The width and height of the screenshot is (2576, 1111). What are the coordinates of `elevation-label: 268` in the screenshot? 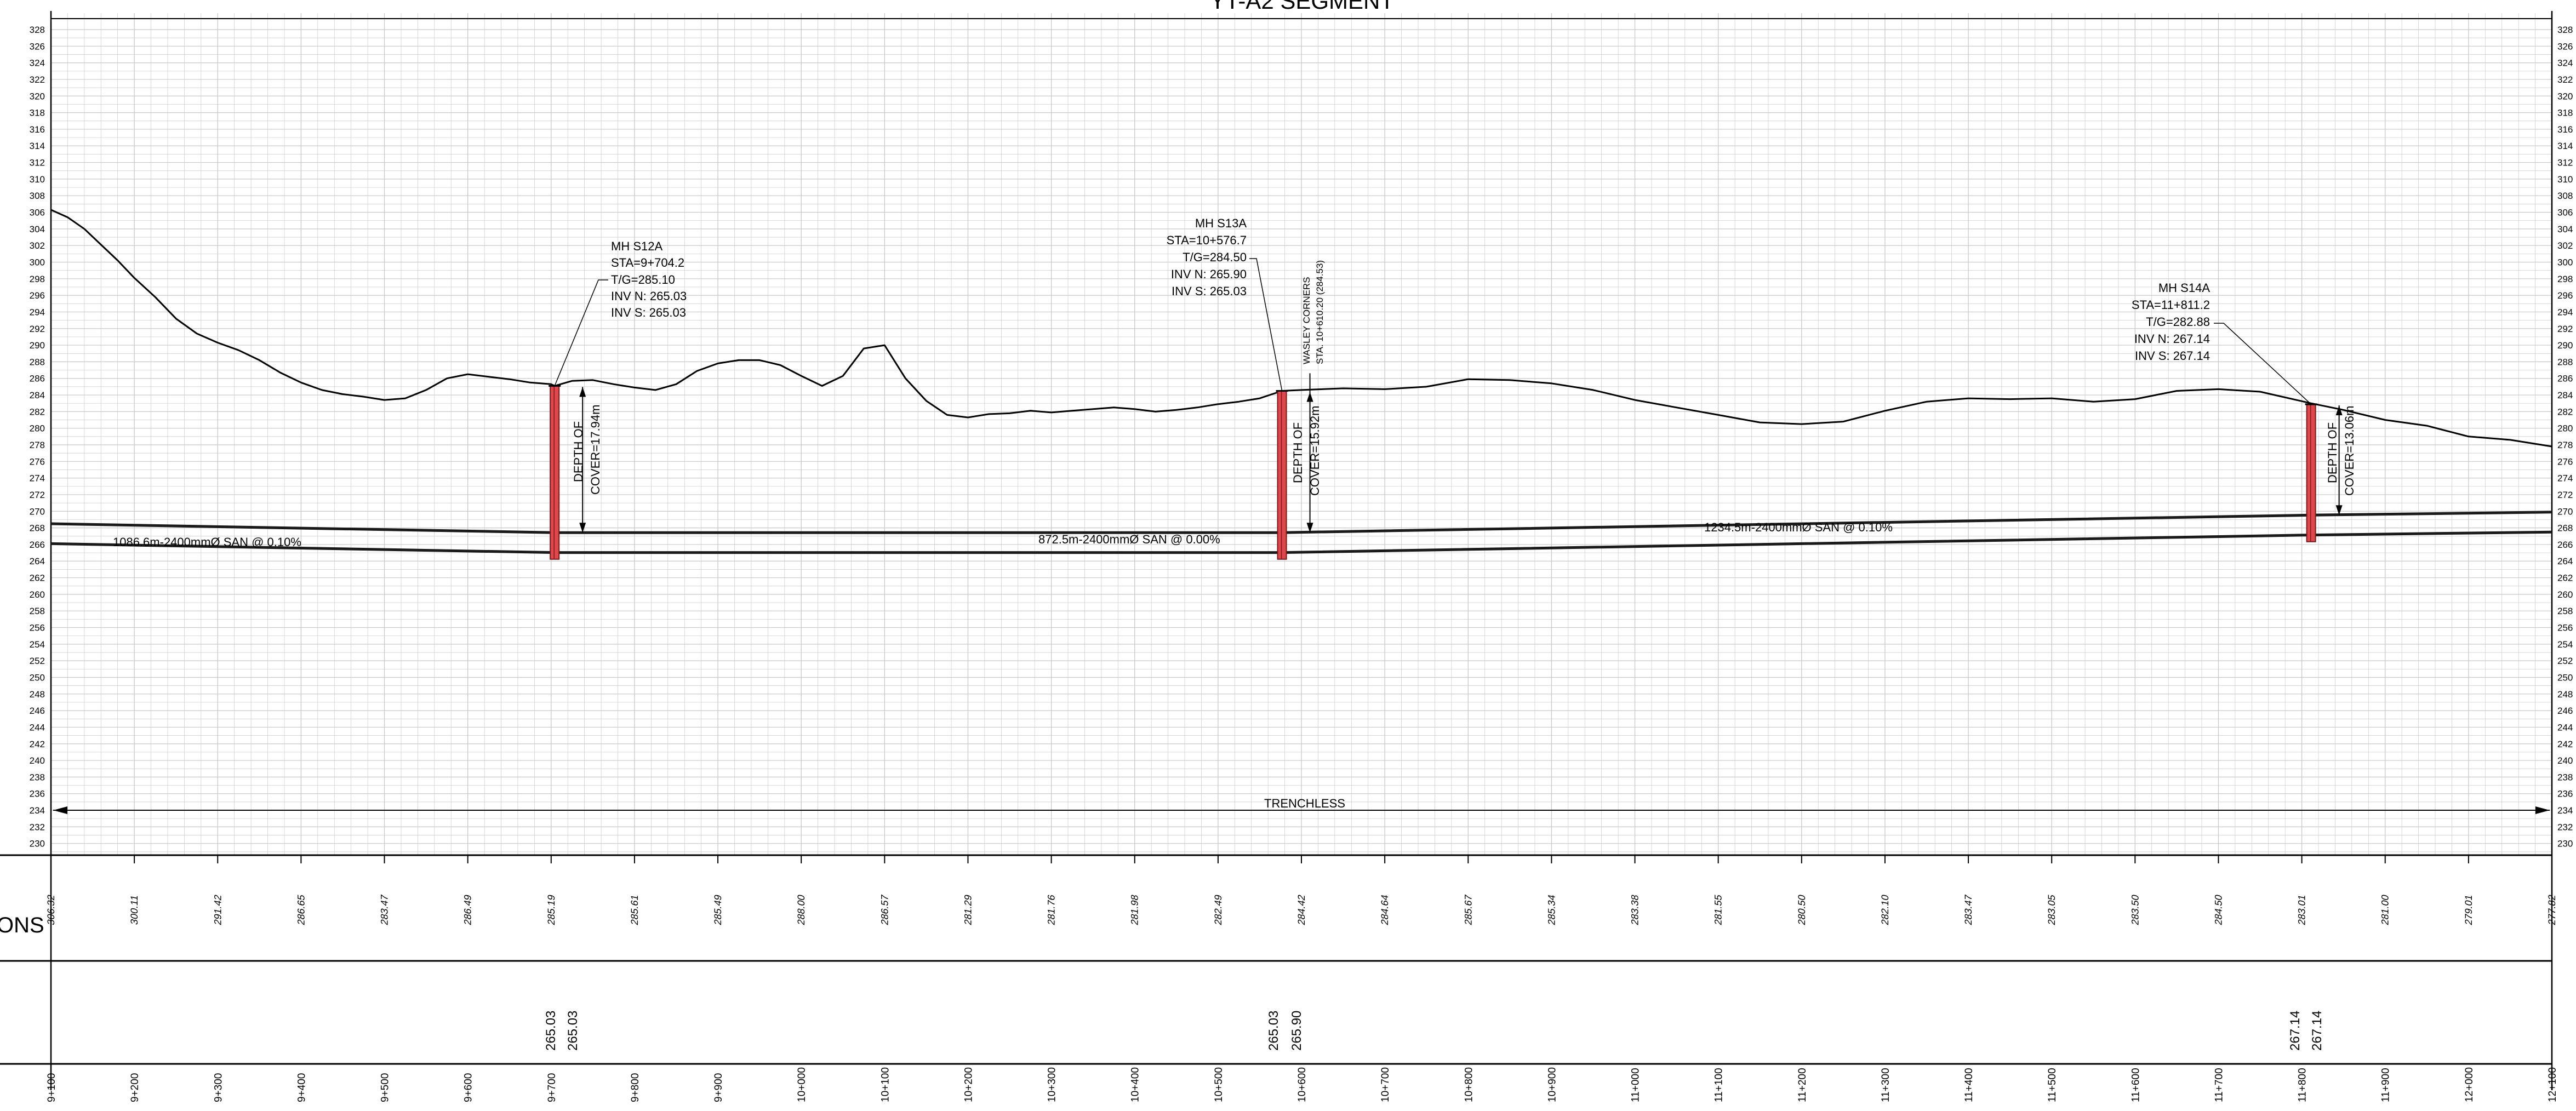 It's located at (2565, 528).